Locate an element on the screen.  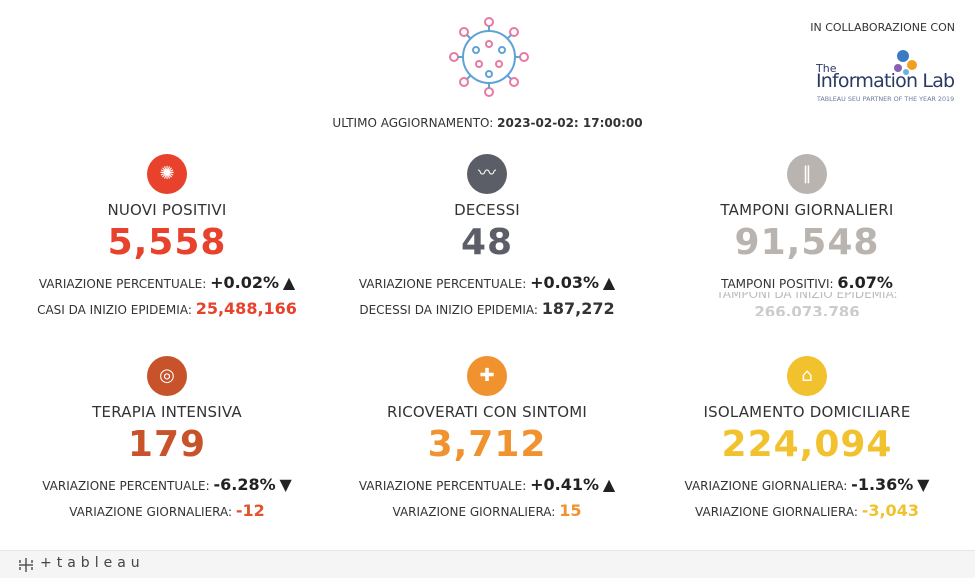
icon-glyph: ✚ is located at coordinates (487, 375).